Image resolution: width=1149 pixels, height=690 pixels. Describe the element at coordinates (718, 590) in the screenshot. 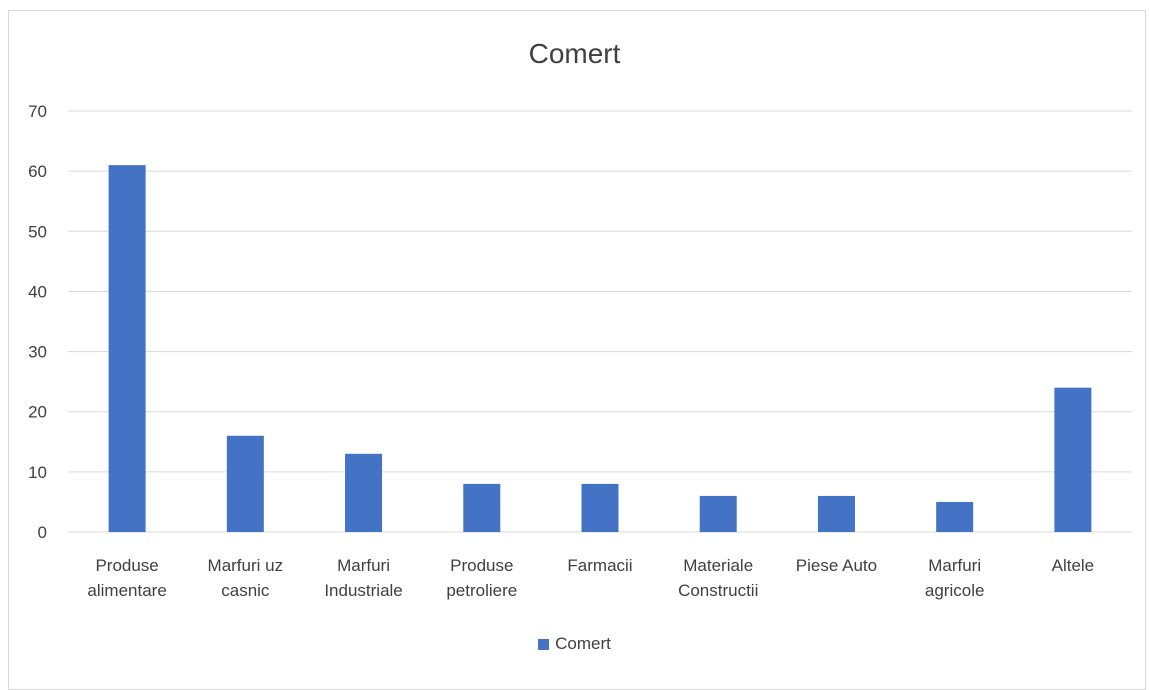

I see `x-tick-label: Constructii` at that location.